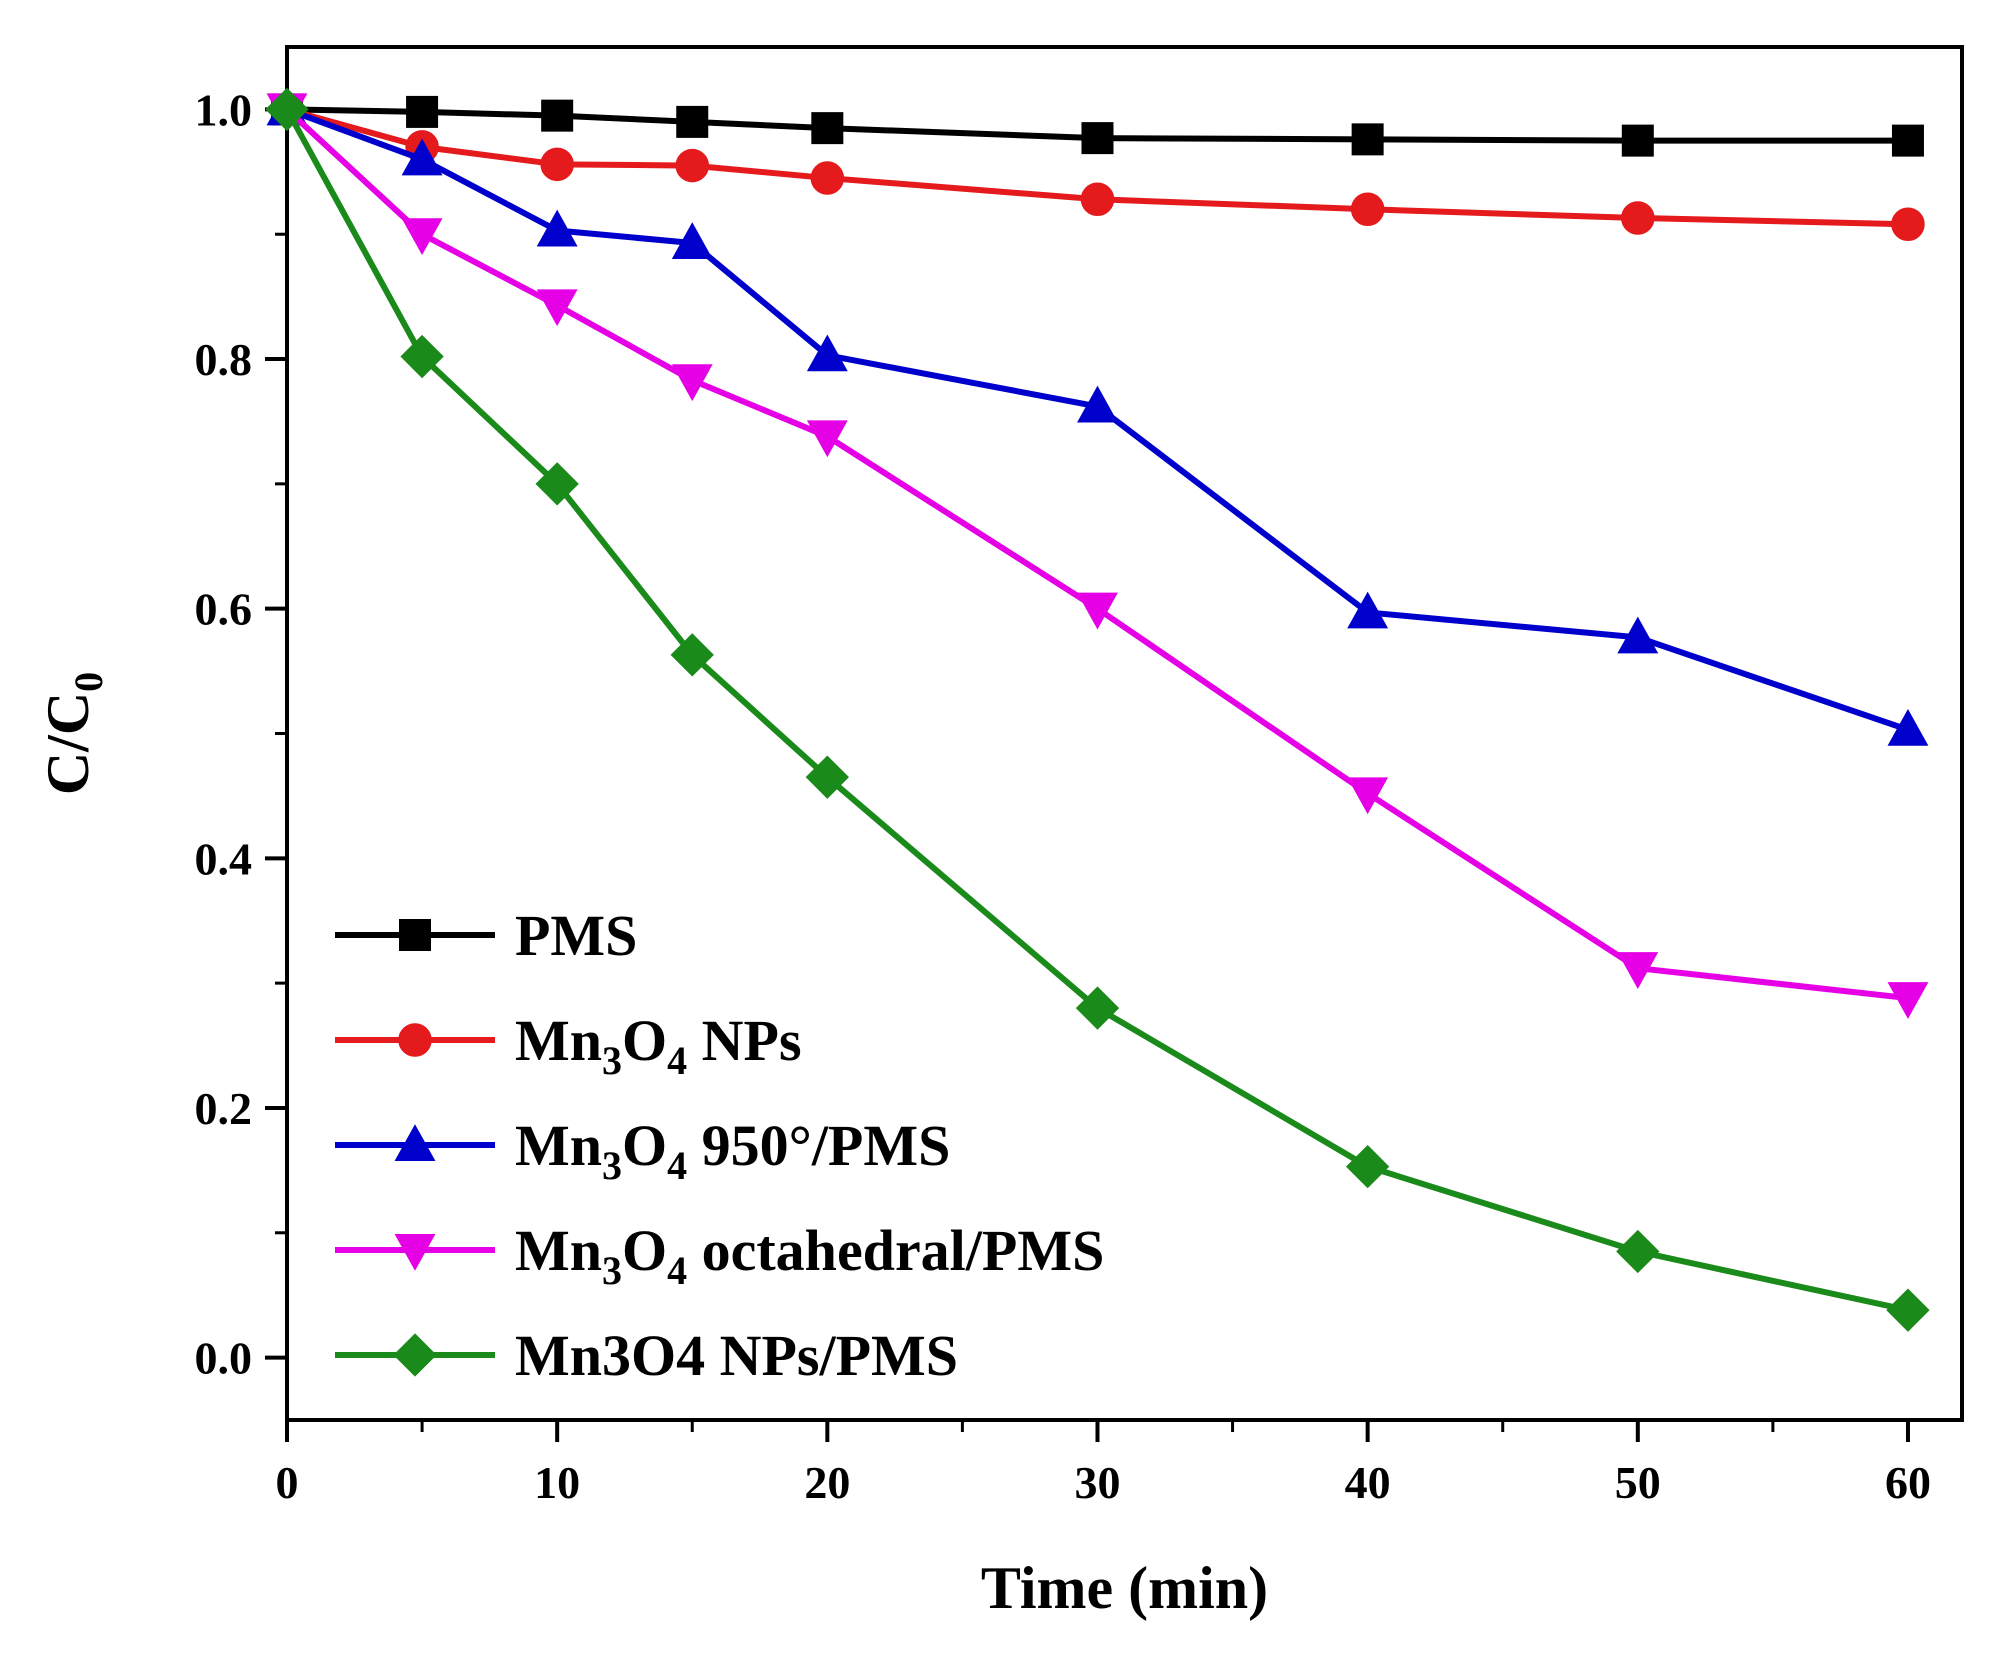 The image size is (2003, 1655). Describe the element at coordinates (736, 1355) in the screenshot. I see `legend-label: Mn3O4 NPs/PMS` at that location.